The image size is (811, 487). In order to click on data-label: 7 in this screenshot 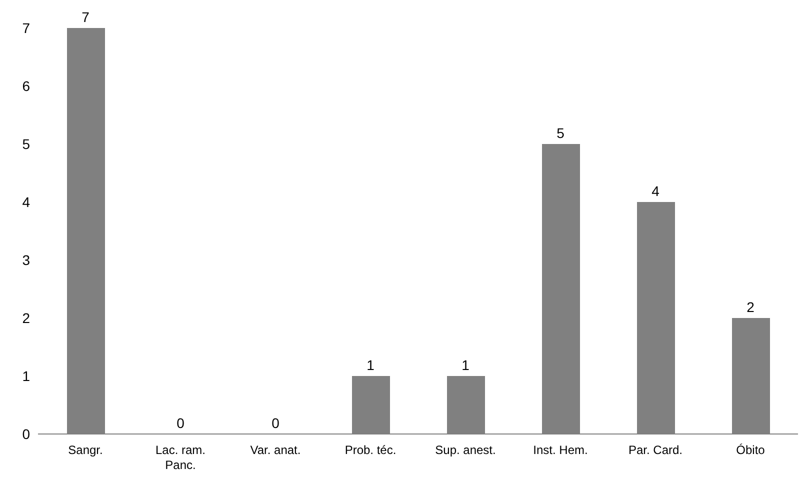, I will do `click(86, 17)`.